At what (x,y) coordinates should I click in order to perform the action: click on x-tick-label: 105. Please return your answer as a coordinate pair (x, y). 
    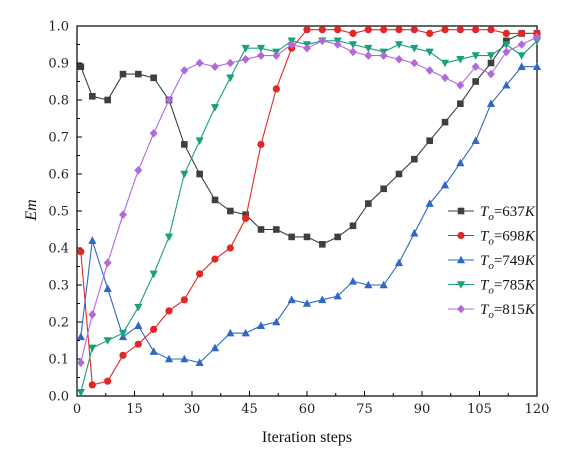
    Looking at the image, I should click on (479, 409).